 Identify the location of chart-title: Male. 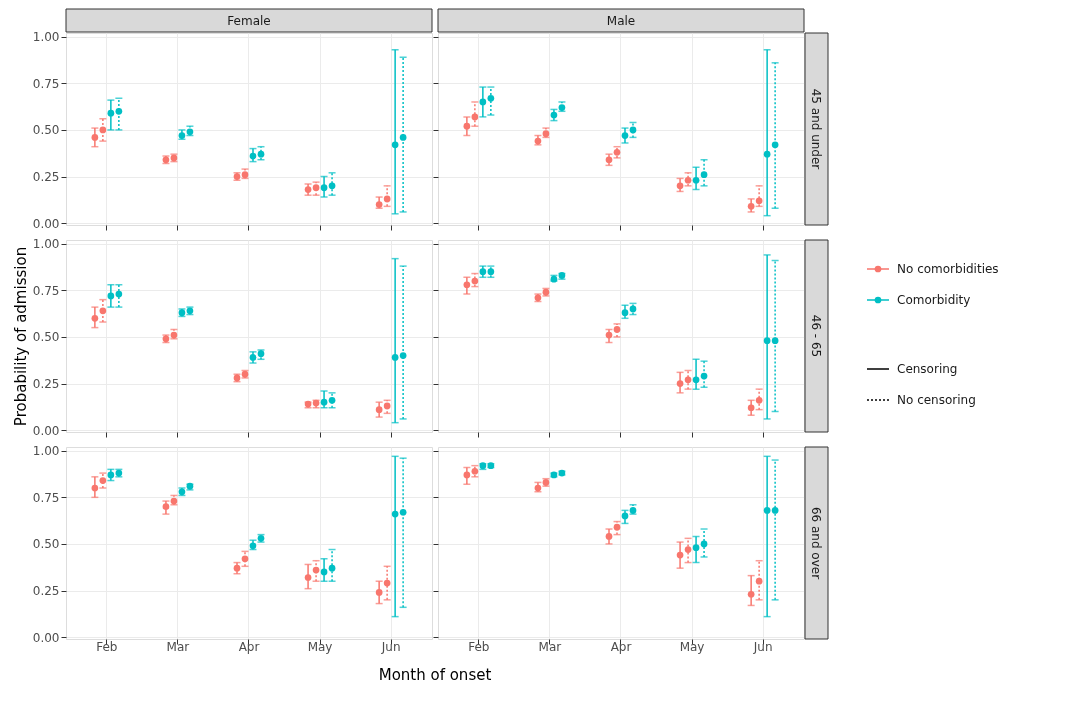
(621, 21).